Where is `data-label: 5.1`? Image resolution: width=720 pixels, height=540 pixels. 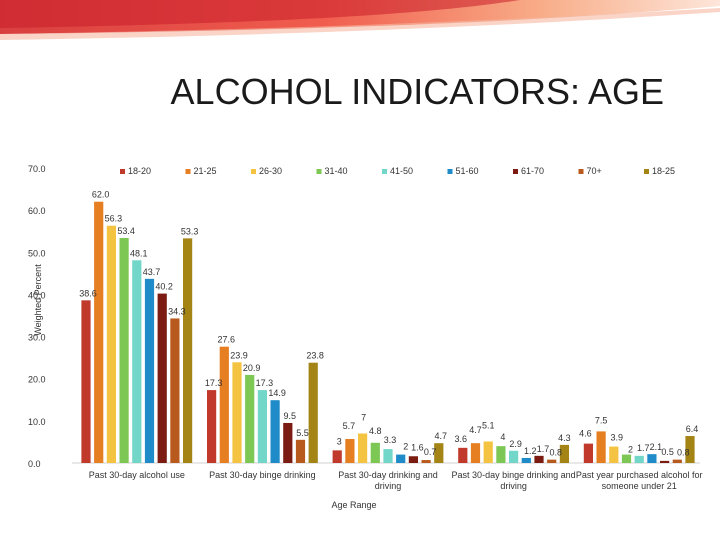
data-label: 5.1 is located at coordinates (488, 426).